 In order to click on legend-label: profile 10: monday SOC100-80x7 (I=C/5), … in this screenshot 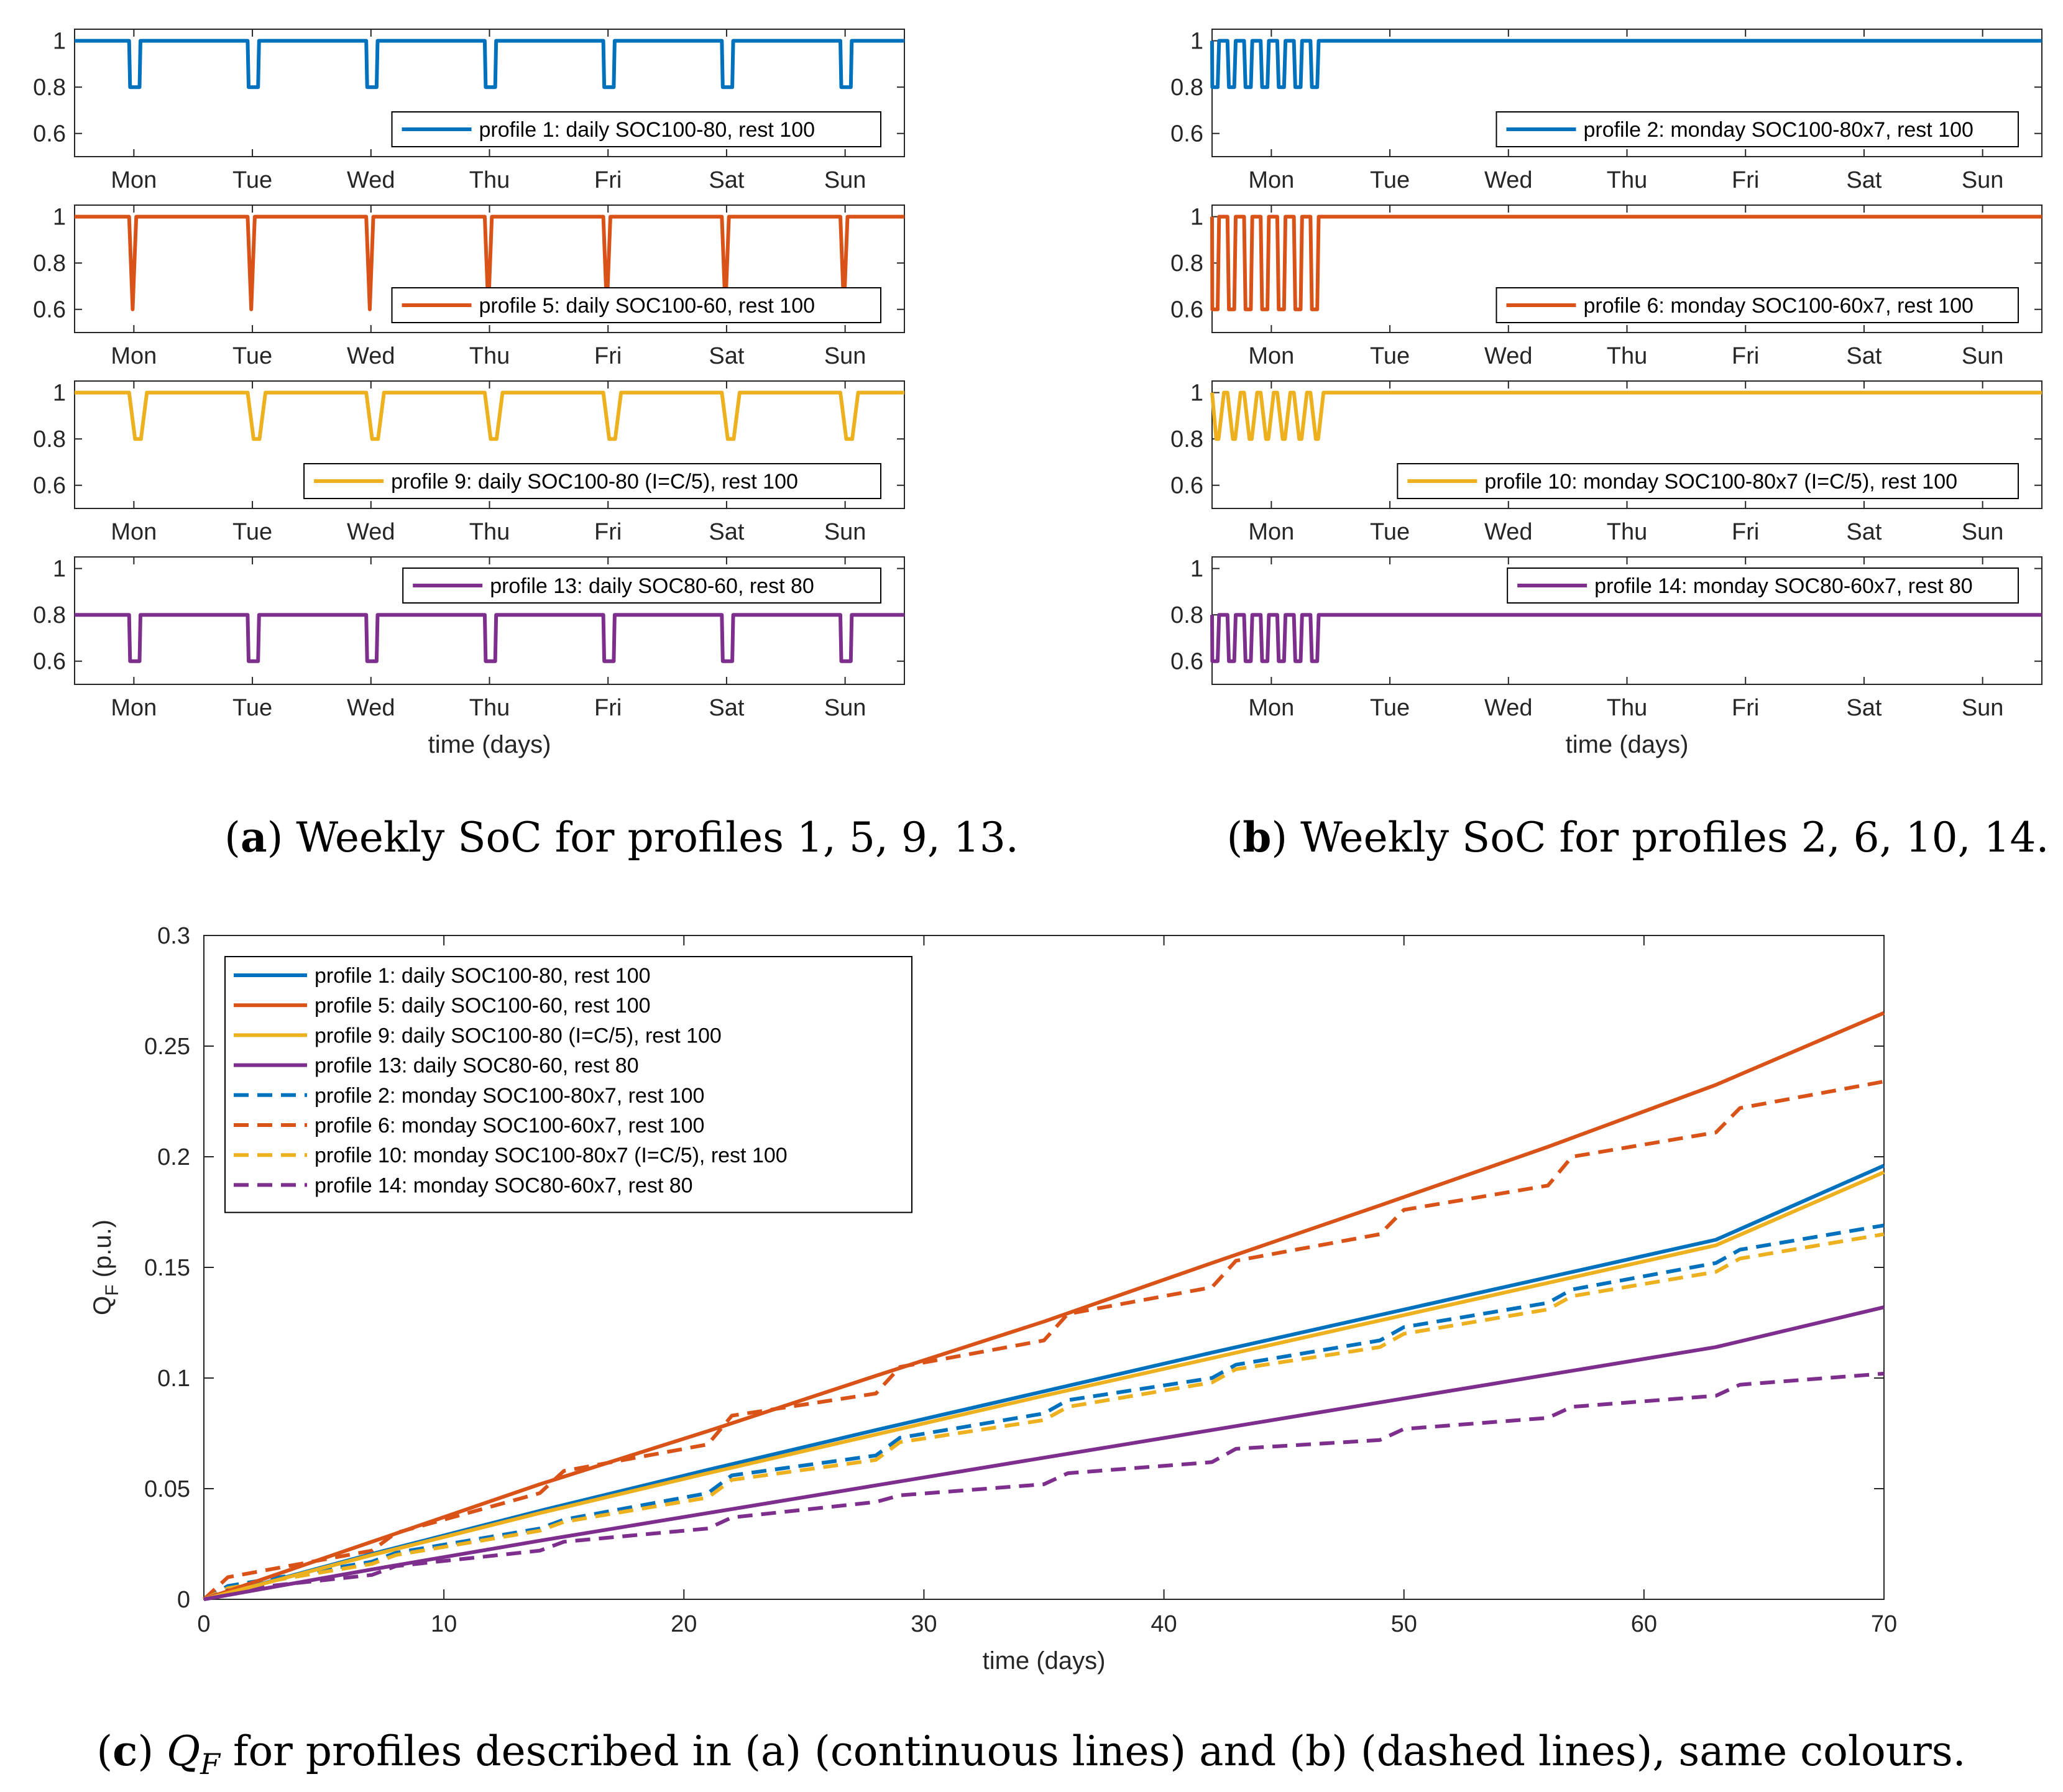, I will do `click(1720, 482)`.